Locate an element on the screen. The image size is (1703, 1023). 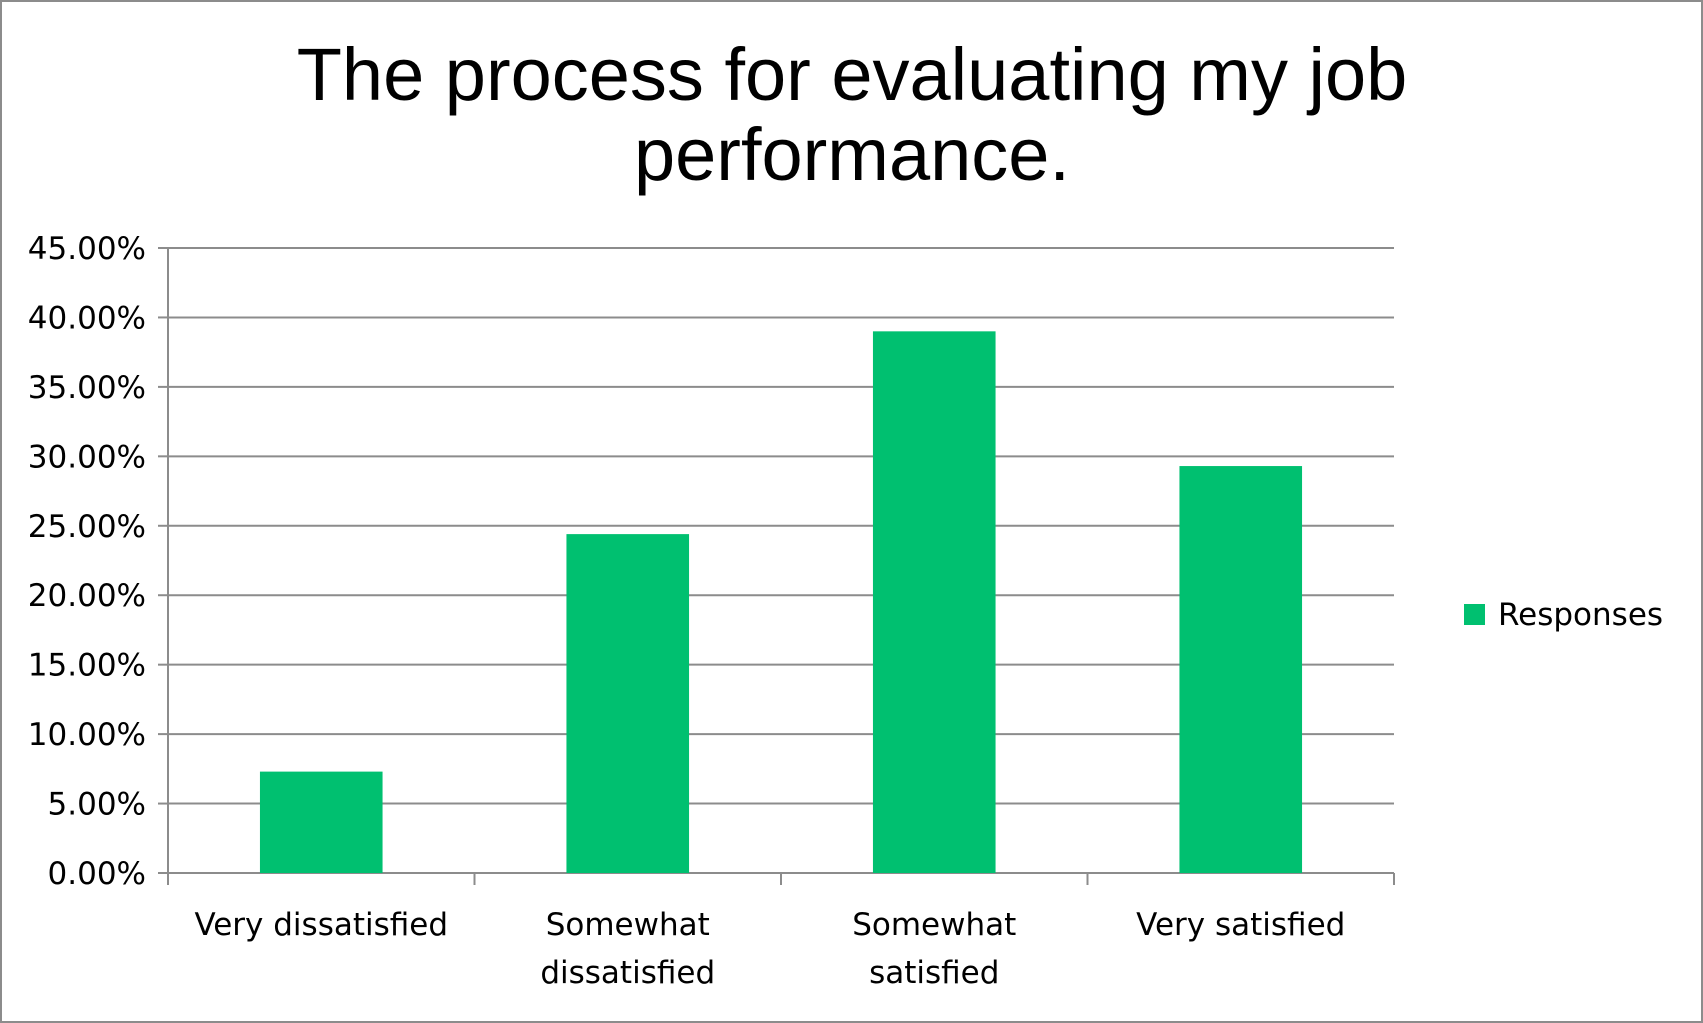
y-tick-label: 40.00% is located at coordinates (87, 318).